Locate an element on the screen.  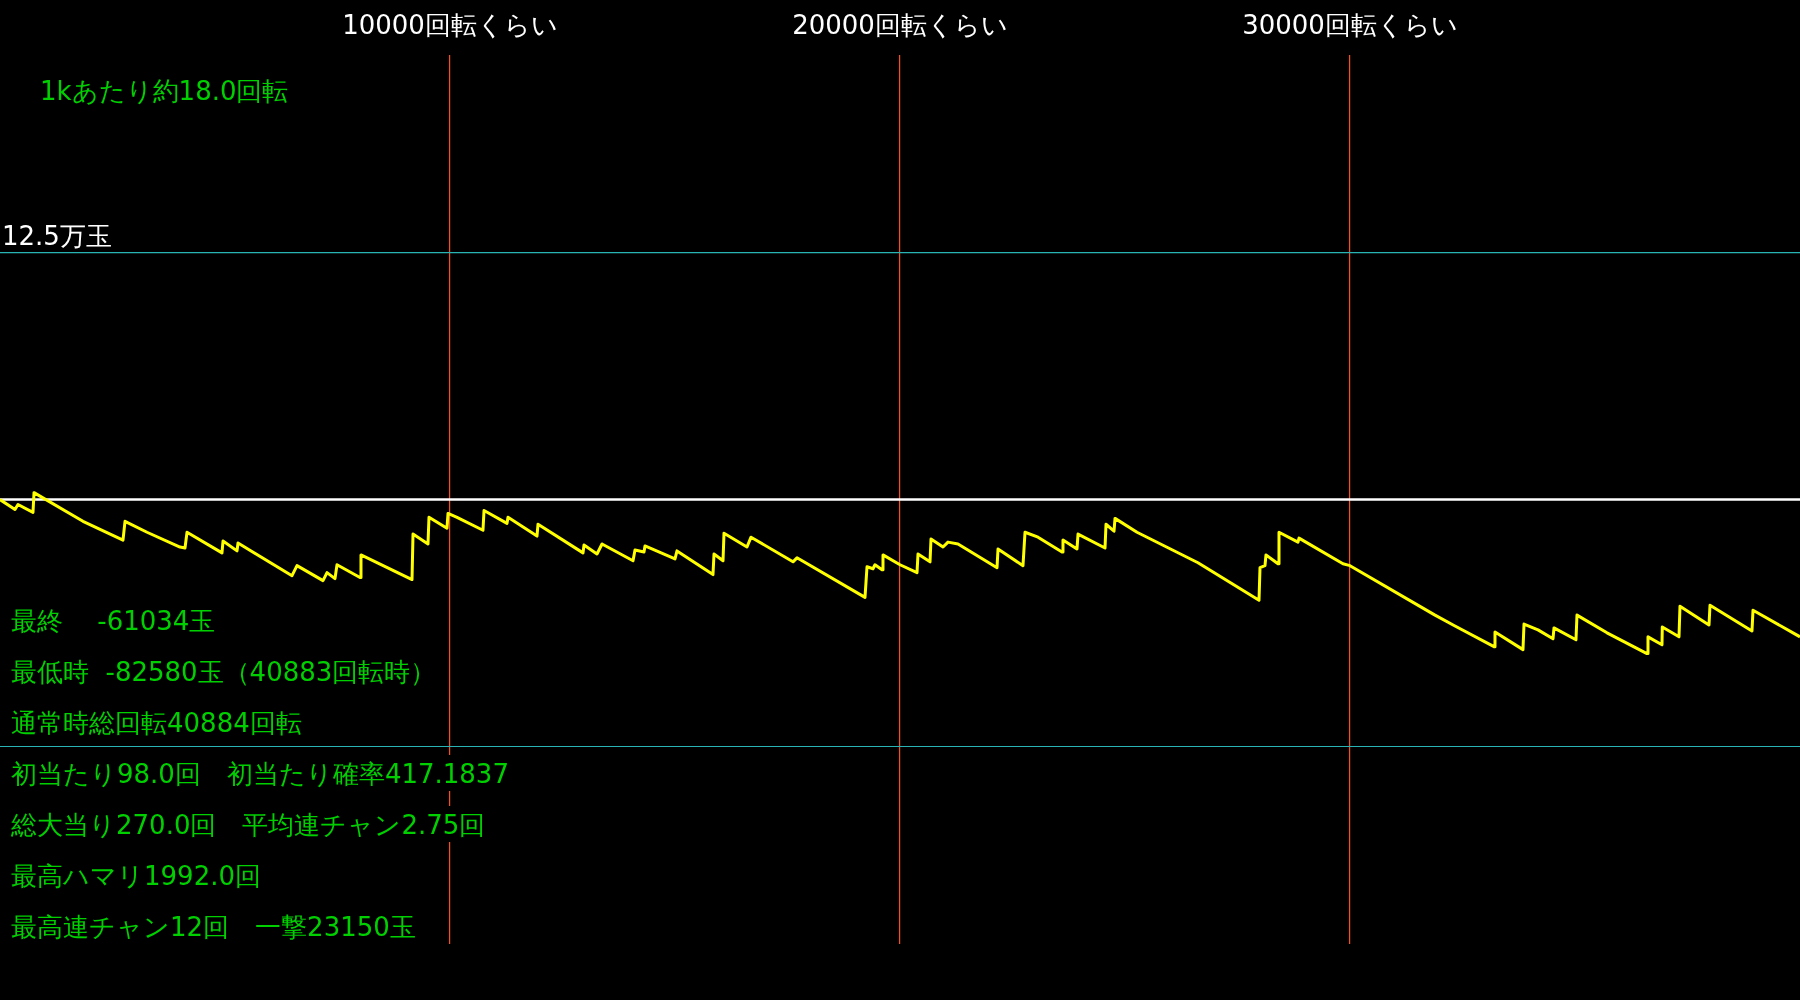
annotation: 最終 -61034玉 is located at coordinates (113, 621).